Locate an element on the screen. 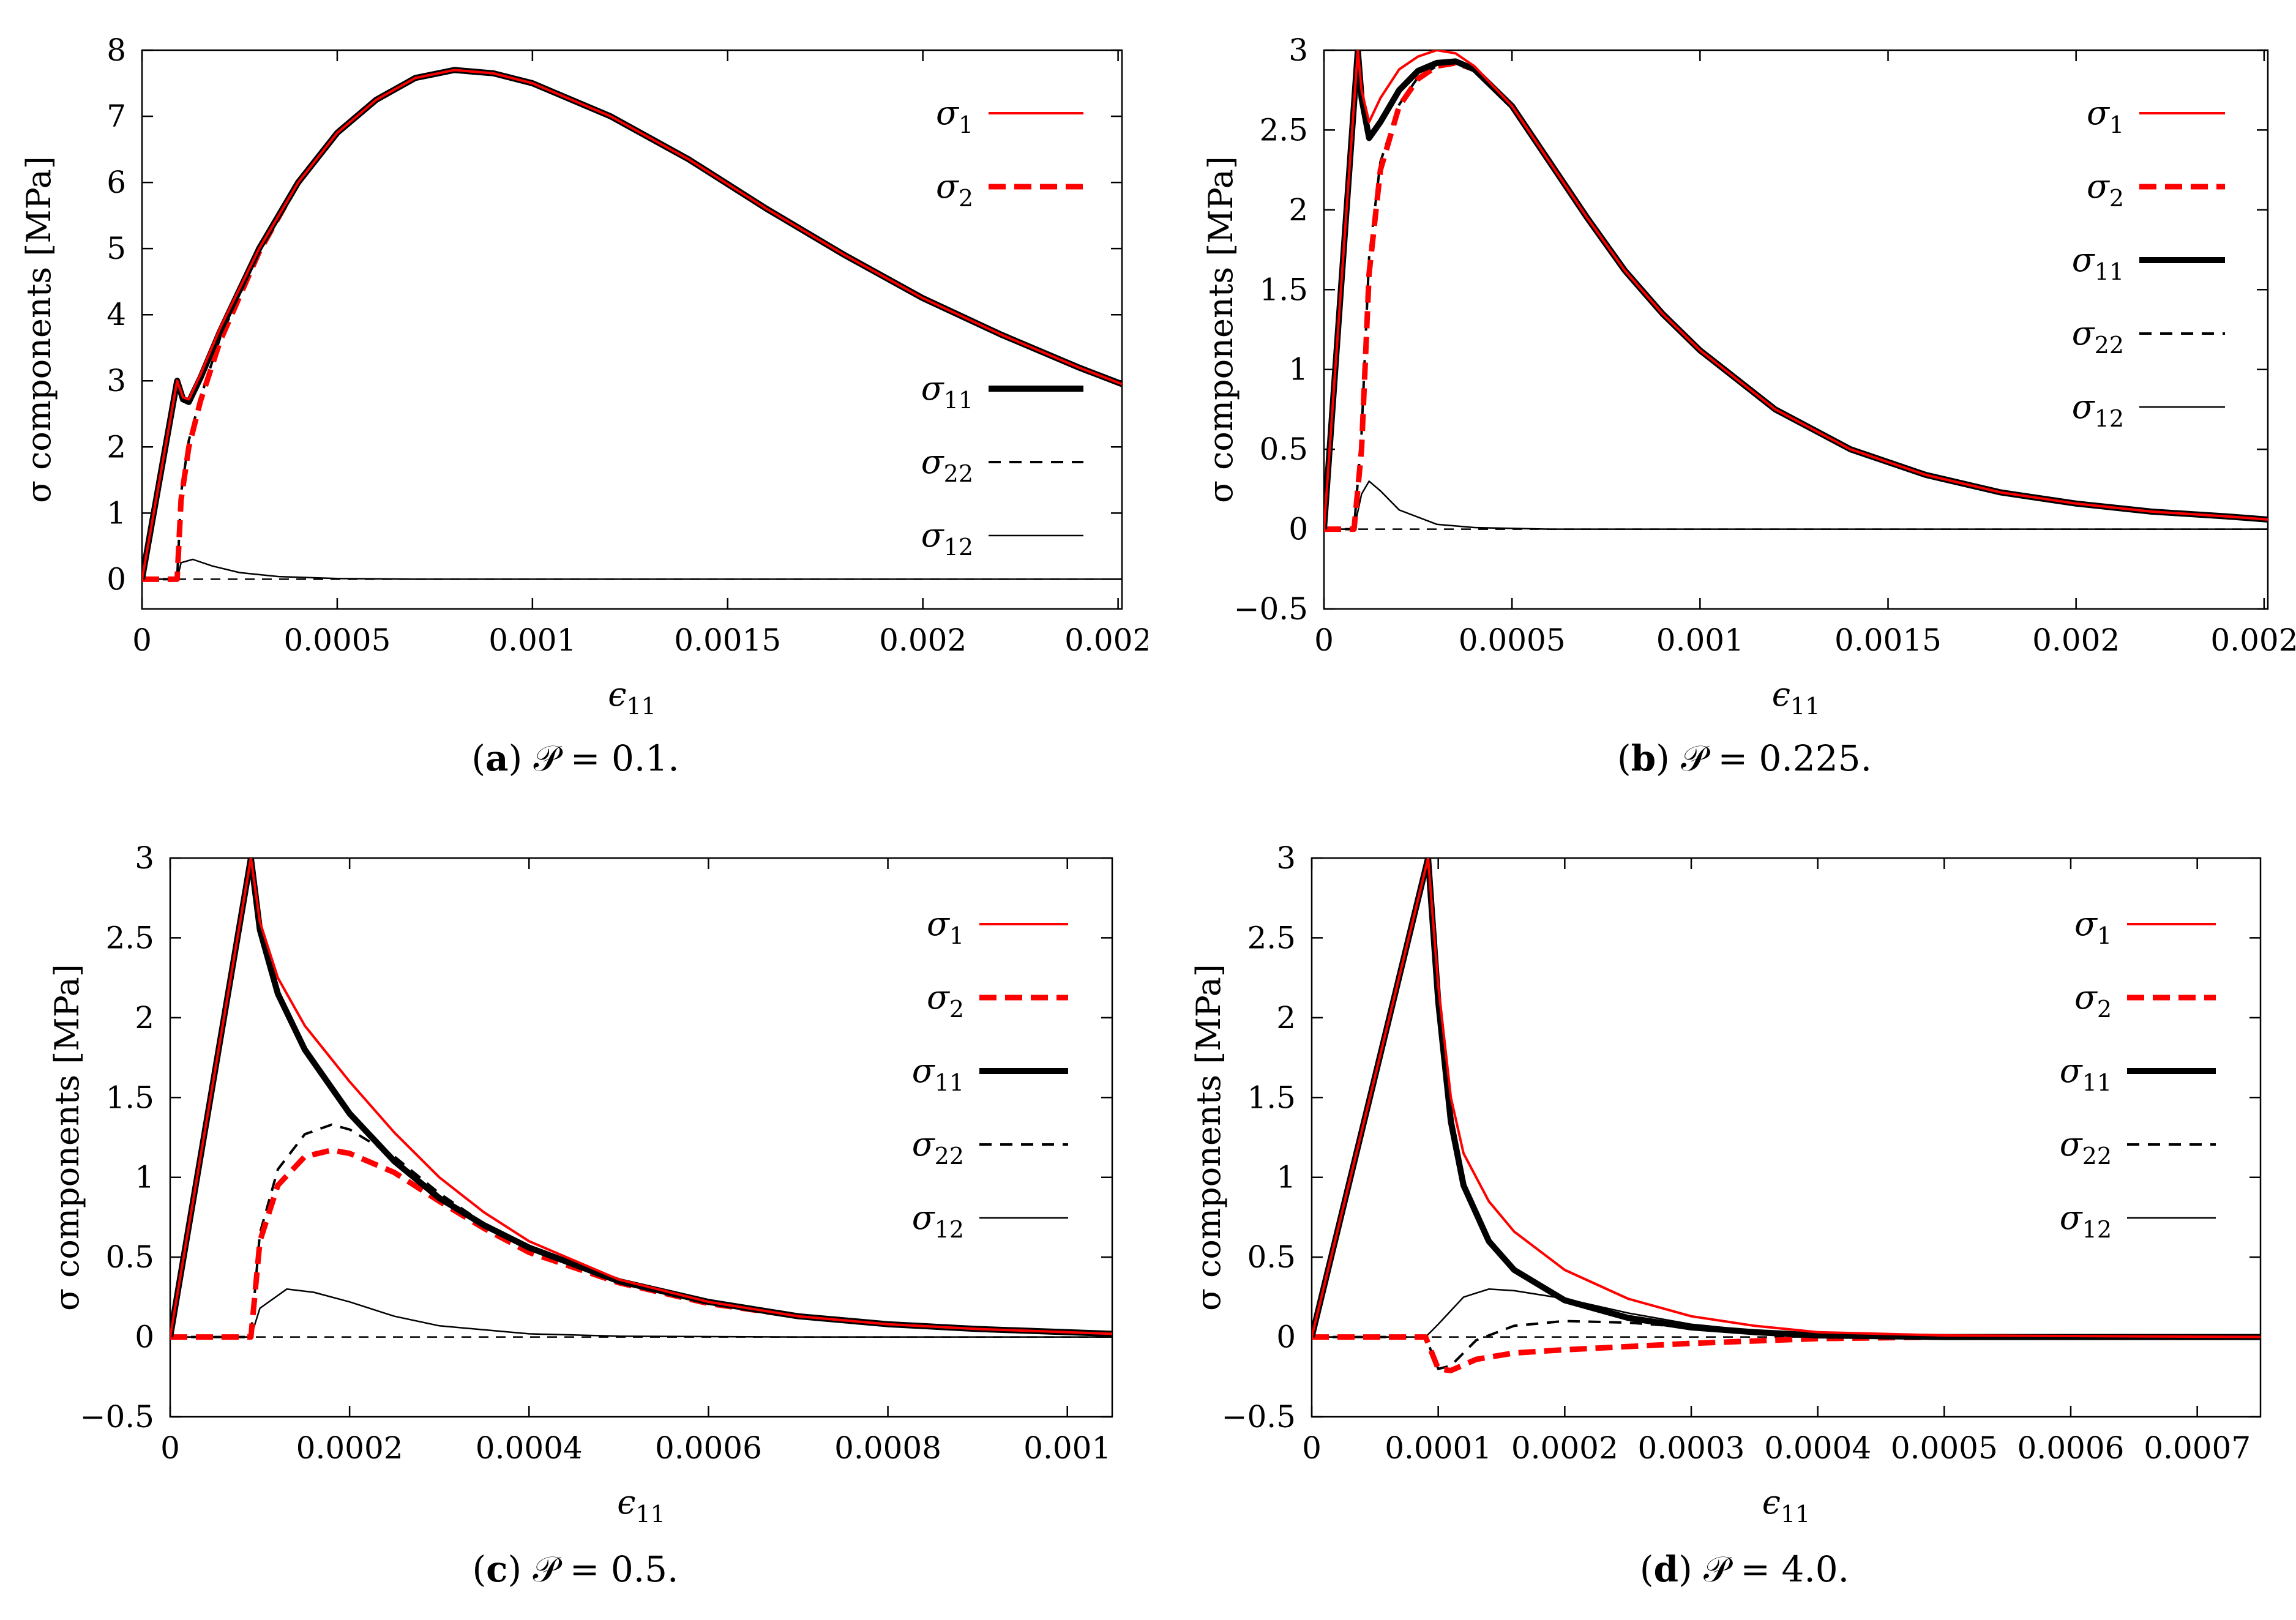  x-tick-label: 0.0007 is located at coordinates (2197, 1448).